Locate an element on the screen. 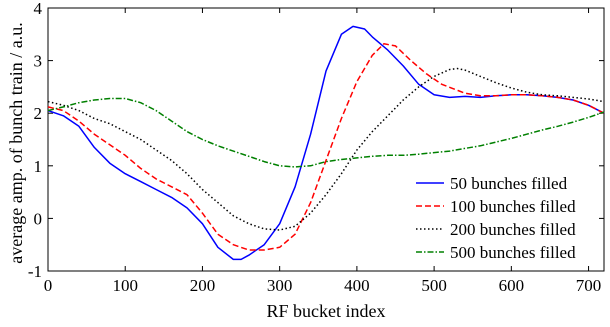 This screenshot has width=610, height=327. x-tick-label: 300 is located at coordinates (280, 285).